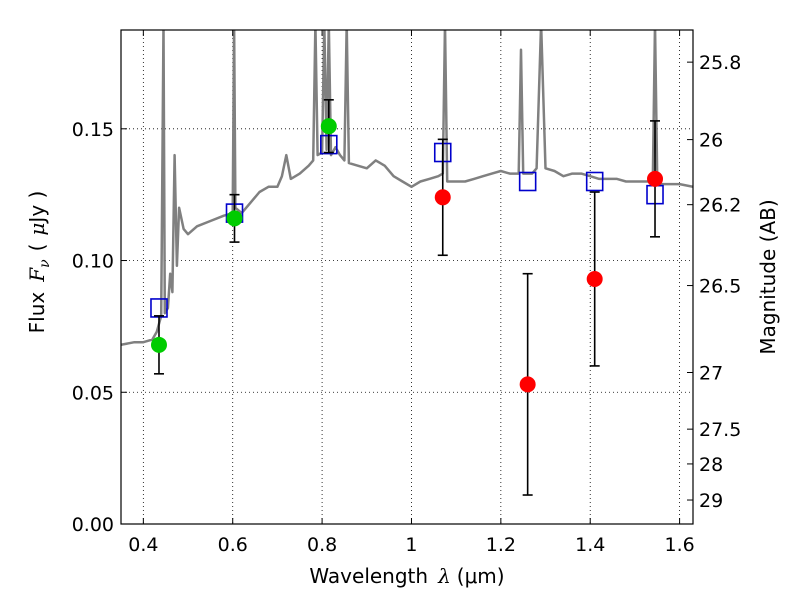  I want to click on y2-tick-label: 26, so click(711, 141).